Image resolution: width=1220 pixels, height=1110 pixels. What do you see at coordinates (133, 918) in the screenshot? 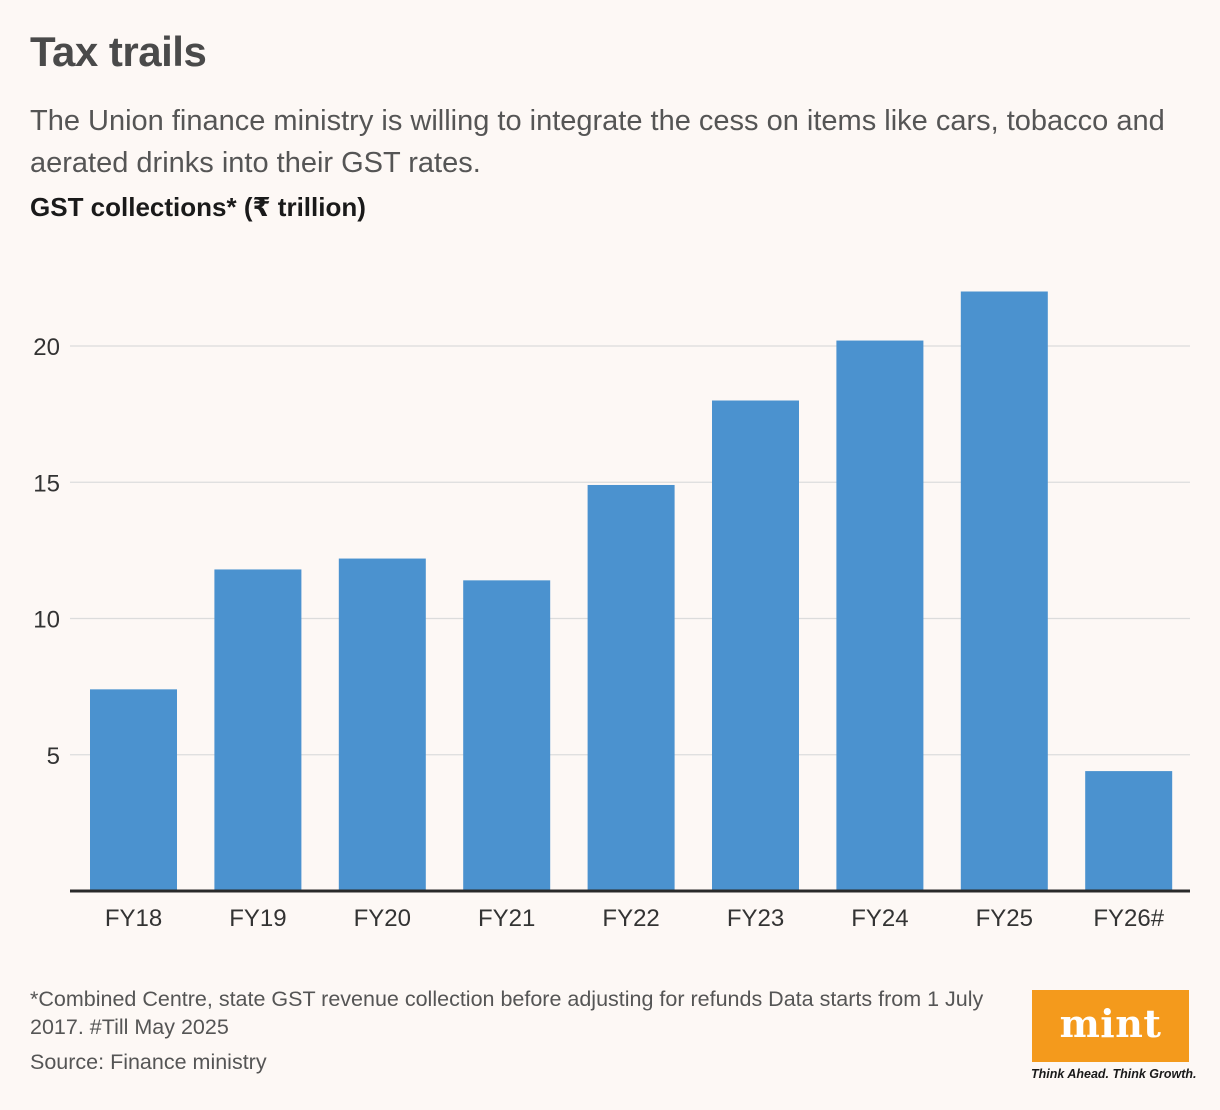
I see `x-tick-label: FY18` at bounding box center [133, 918].